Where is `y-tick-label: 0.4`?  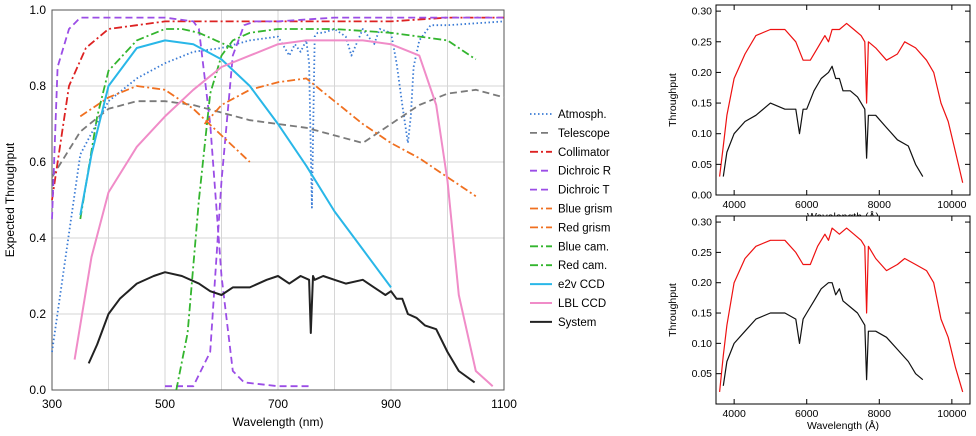
y-tick-label: 0.4 is located at coordinates (37, 238).